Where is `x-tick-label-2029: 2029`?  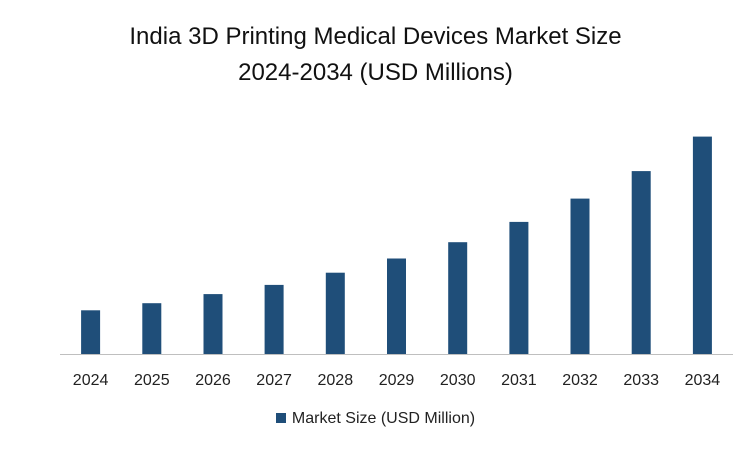
x-tick-label-2029: 2029 is located at coordinates (397, 380).